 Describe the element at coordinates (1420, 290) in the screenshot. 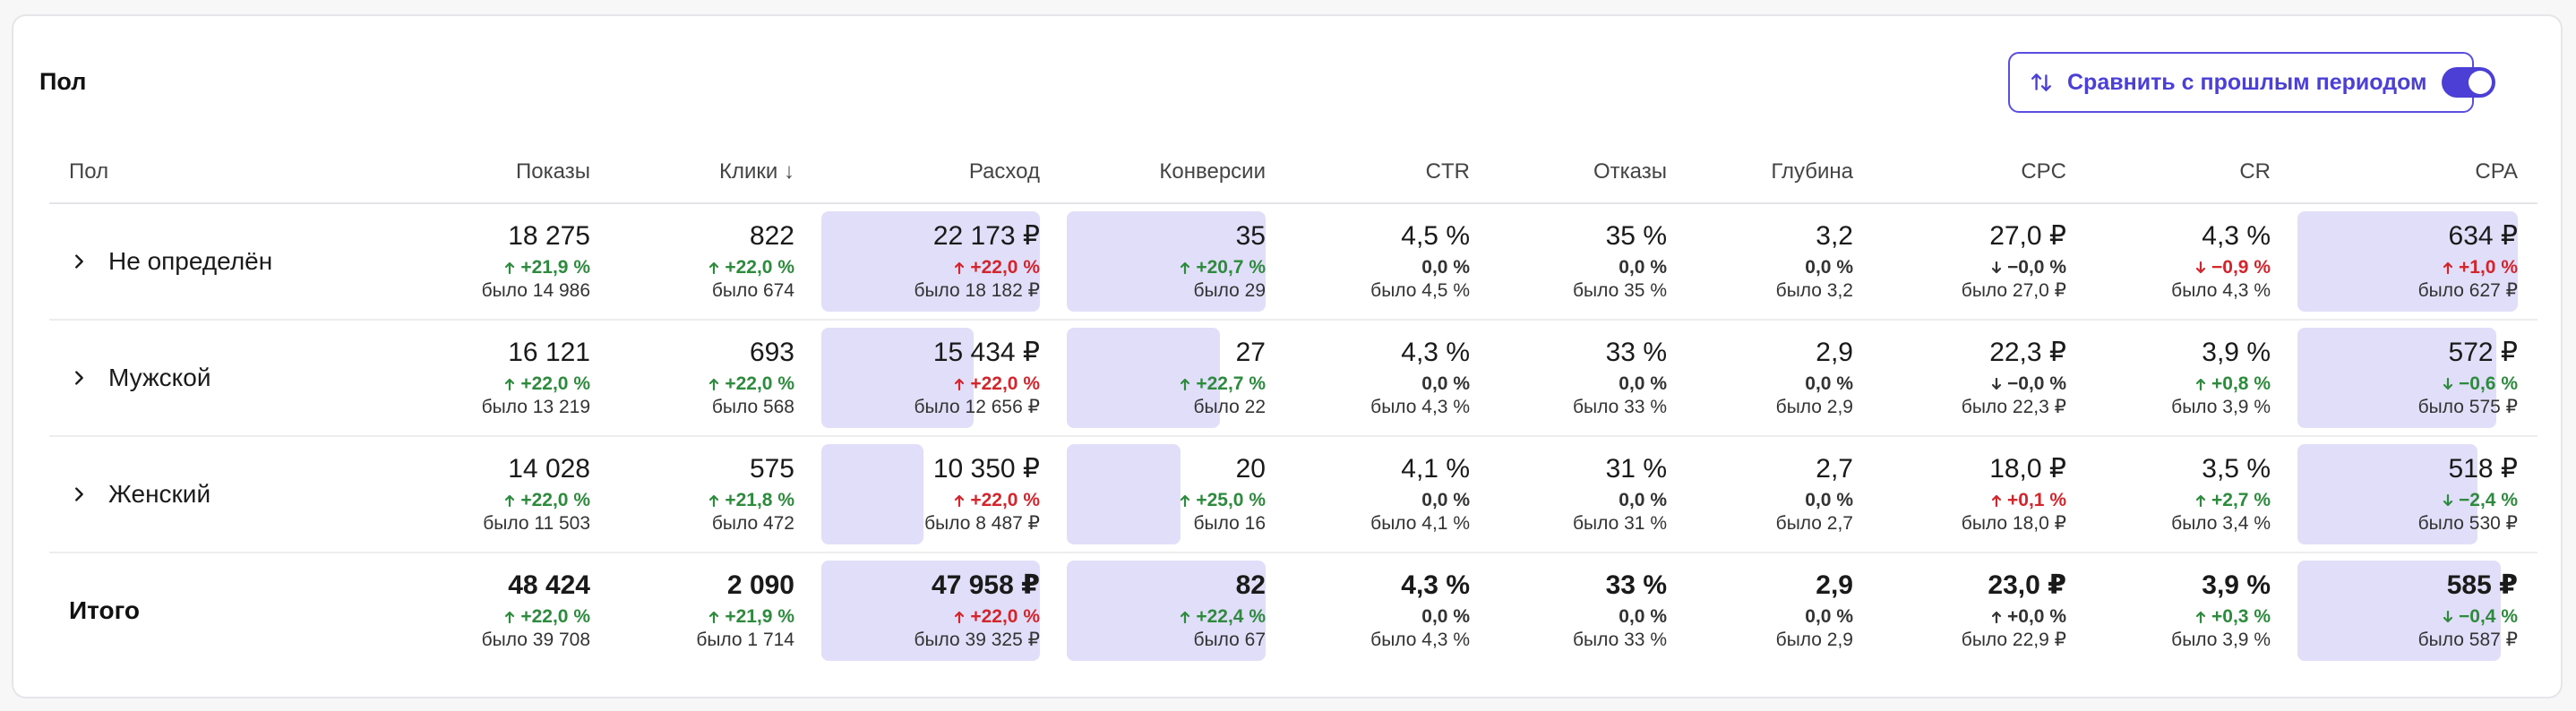

I see `metric-previous: было 4,5 %` at that location.